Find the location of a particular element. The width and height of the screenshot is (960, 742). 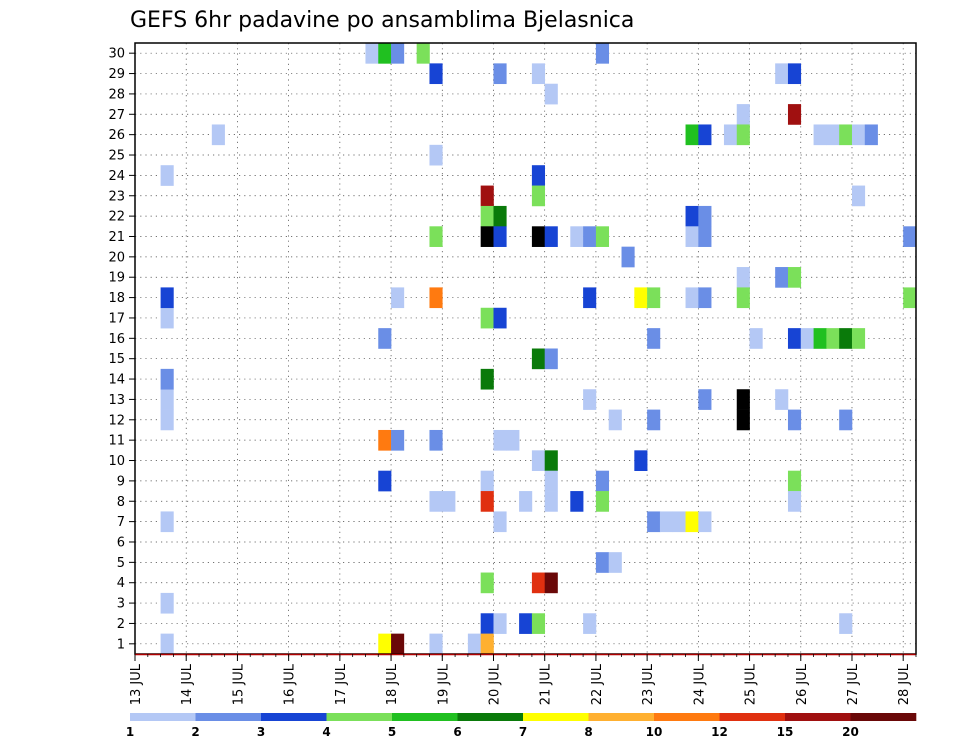

colorbar-tick-label: 4 is located at coordinates (326, 732).